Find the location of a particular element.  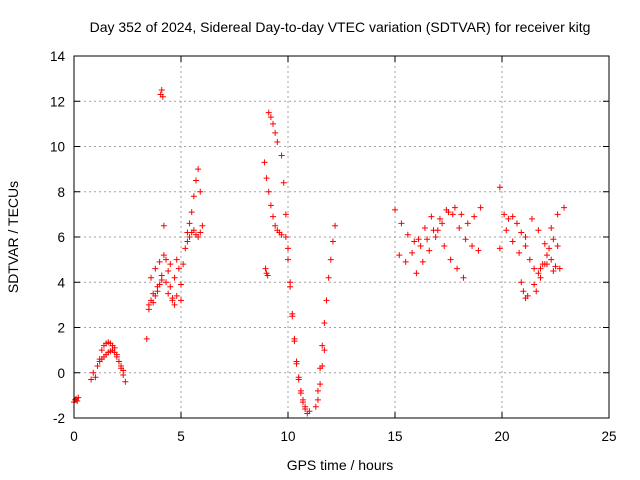

x-axis-label: GPS time / hours is located at coordinates (340, 465).